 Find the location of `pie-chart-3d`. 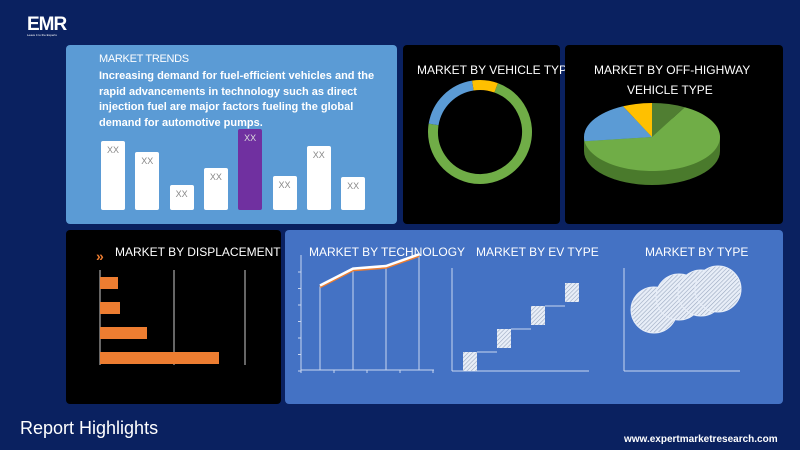

pie-chart-3d is located at coordinates (652, 144).